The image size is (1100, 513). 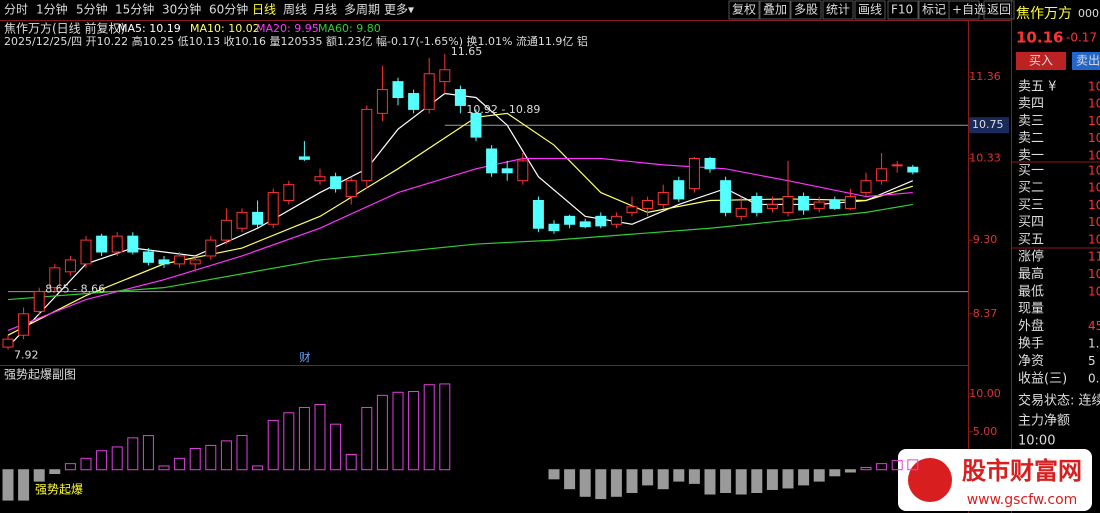 What do you see at coordinates (1022, 471) in the screenshot?
I see `watermark-name: 股市财富网` at bounding box center [1022, 471].